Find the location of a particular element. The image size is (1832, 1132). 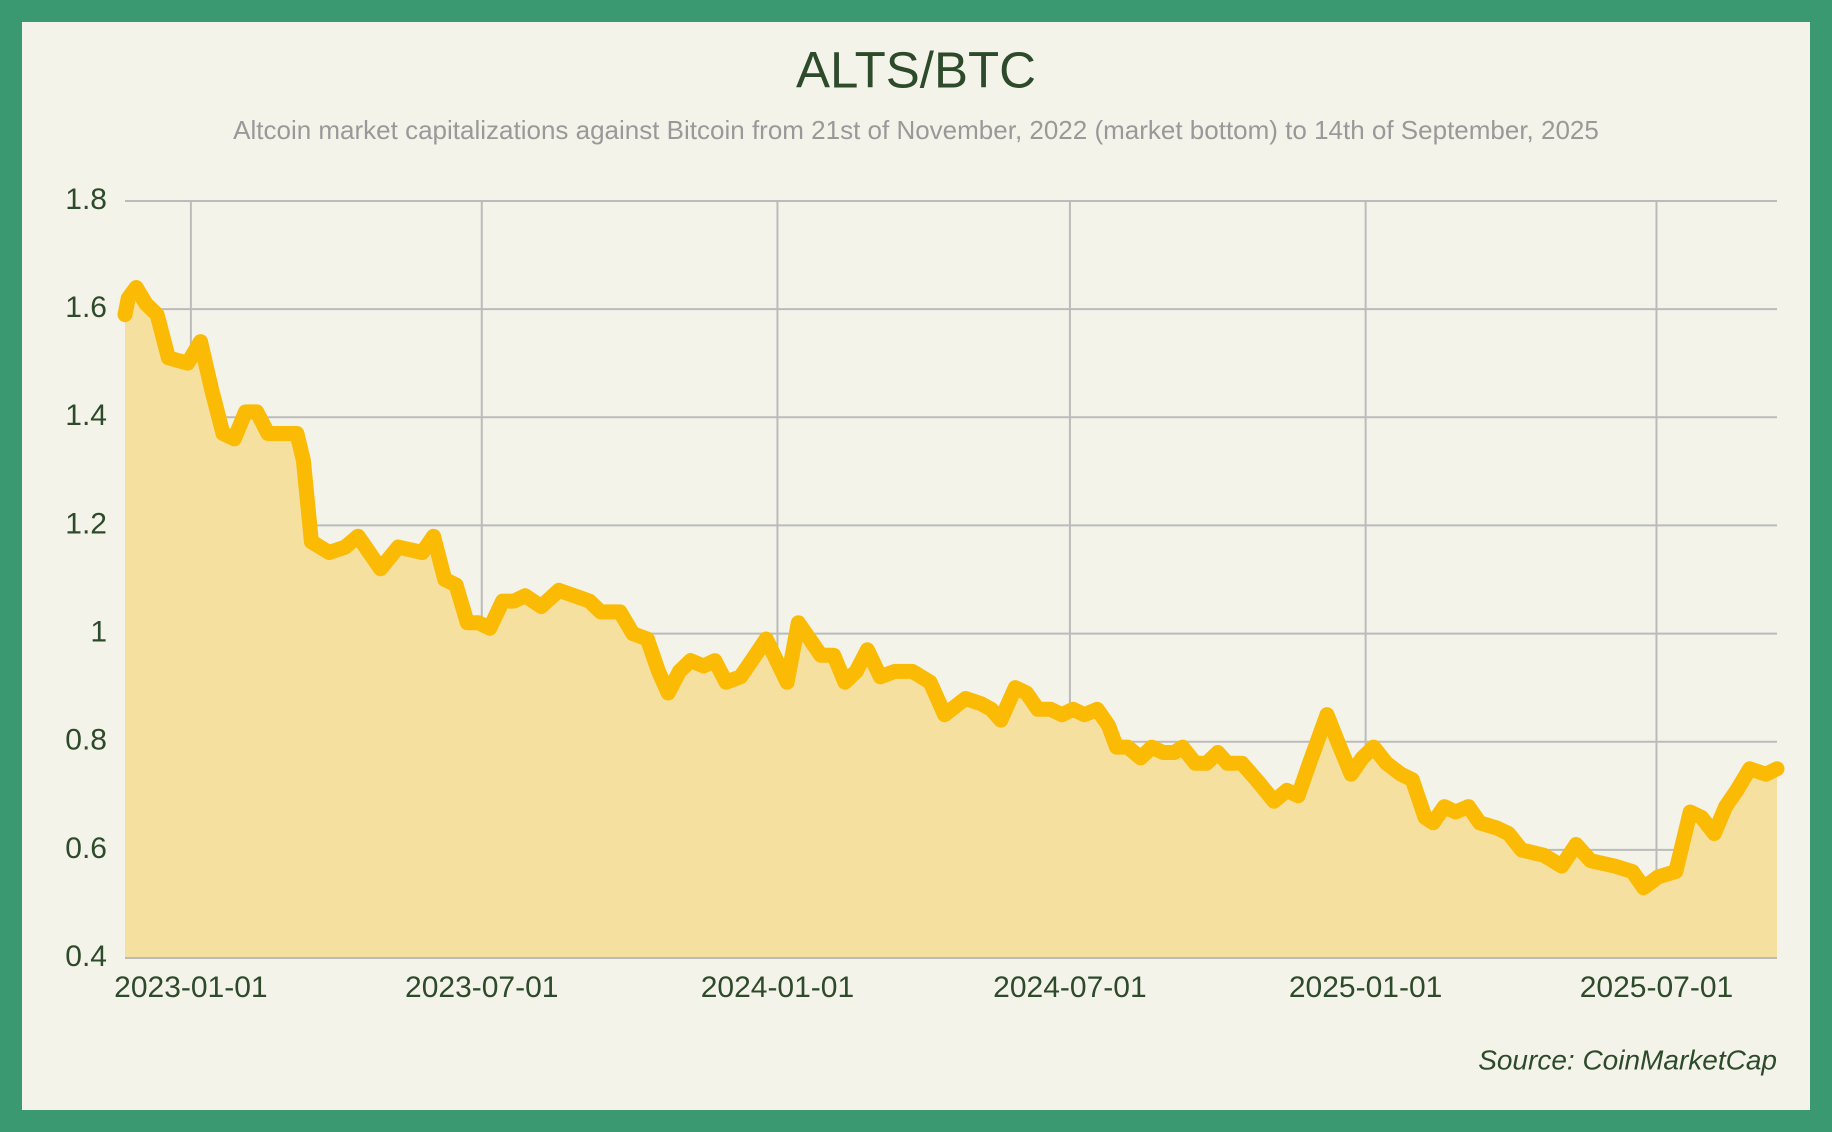

y-tick-label: 1 is located at coordinates (98, 631).